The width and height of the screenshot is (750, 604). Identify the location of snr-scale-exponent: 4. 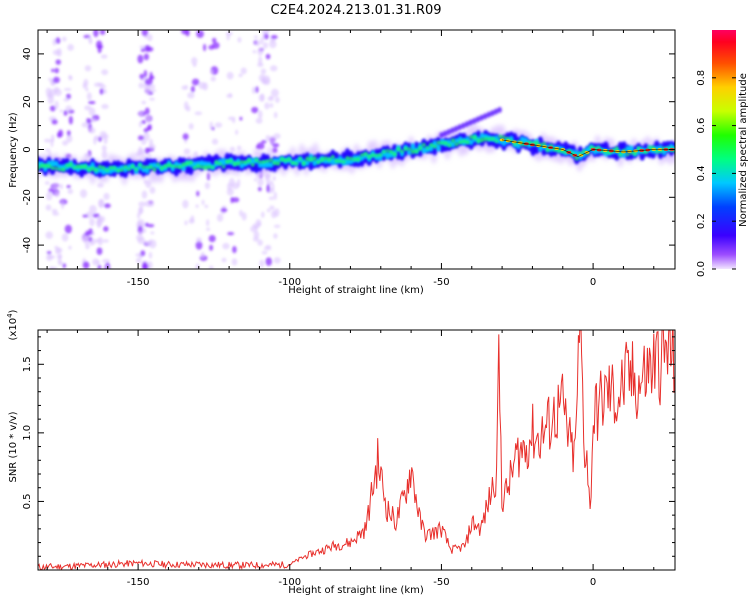
(10, 315).